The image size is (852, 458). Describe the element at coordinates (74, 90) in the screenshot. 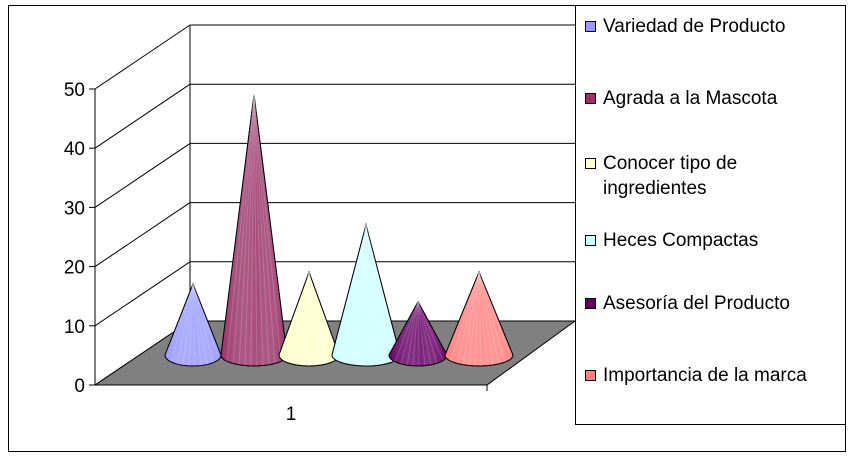

I see `y-tick-label: 50` at that location.